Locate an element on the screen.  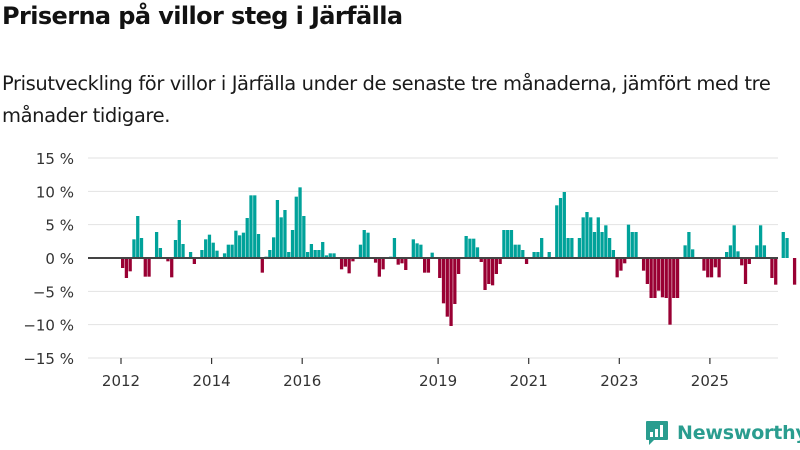
y-axis: 15 % 10 % 5 % 0 % −5 % −10 % −15 % is located at coordinates (48, 259).